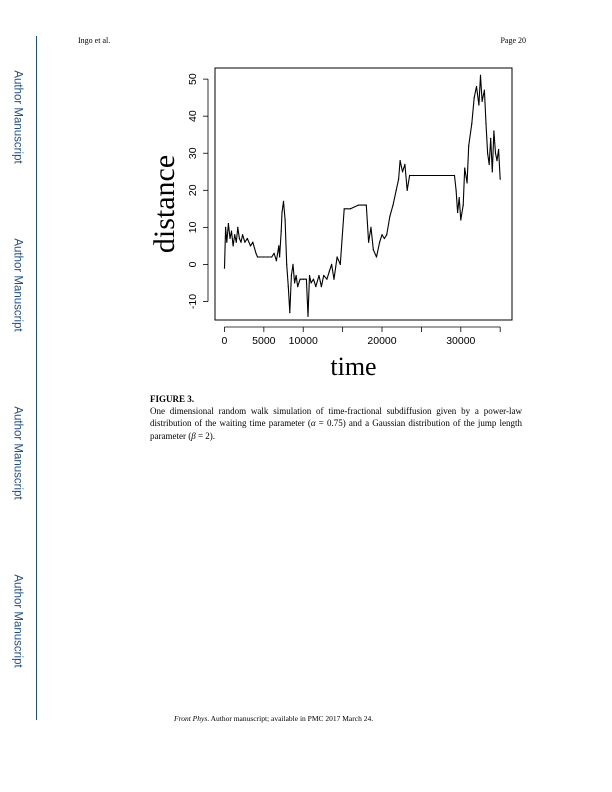 This screenshot has width=612, height=792. What do you see at coordinates (264, 341) in the screenshot?
I see `x-tick-label-1: 5000` at bounding box center [264, 341].